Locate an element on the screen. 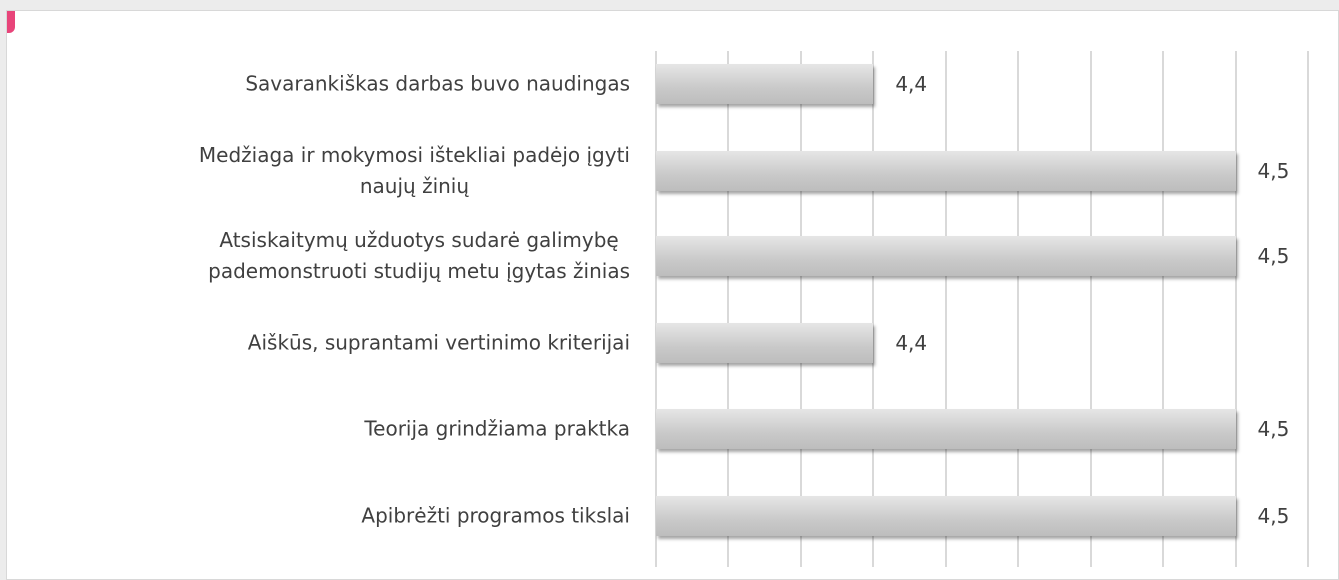 Image resolution: width=1339 pixels, height=580 pixels. category-text: Savarankiškas darbas buvo naudingas is located at coordinates (437, 83).